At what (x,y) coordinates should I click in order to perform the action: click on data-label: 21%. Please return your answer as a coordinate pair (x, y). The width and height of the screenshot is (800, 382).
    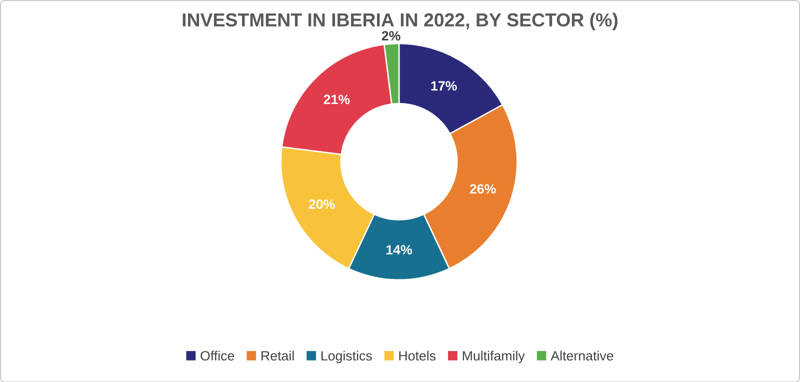
    Looking at the image, I should click on (337, 99).